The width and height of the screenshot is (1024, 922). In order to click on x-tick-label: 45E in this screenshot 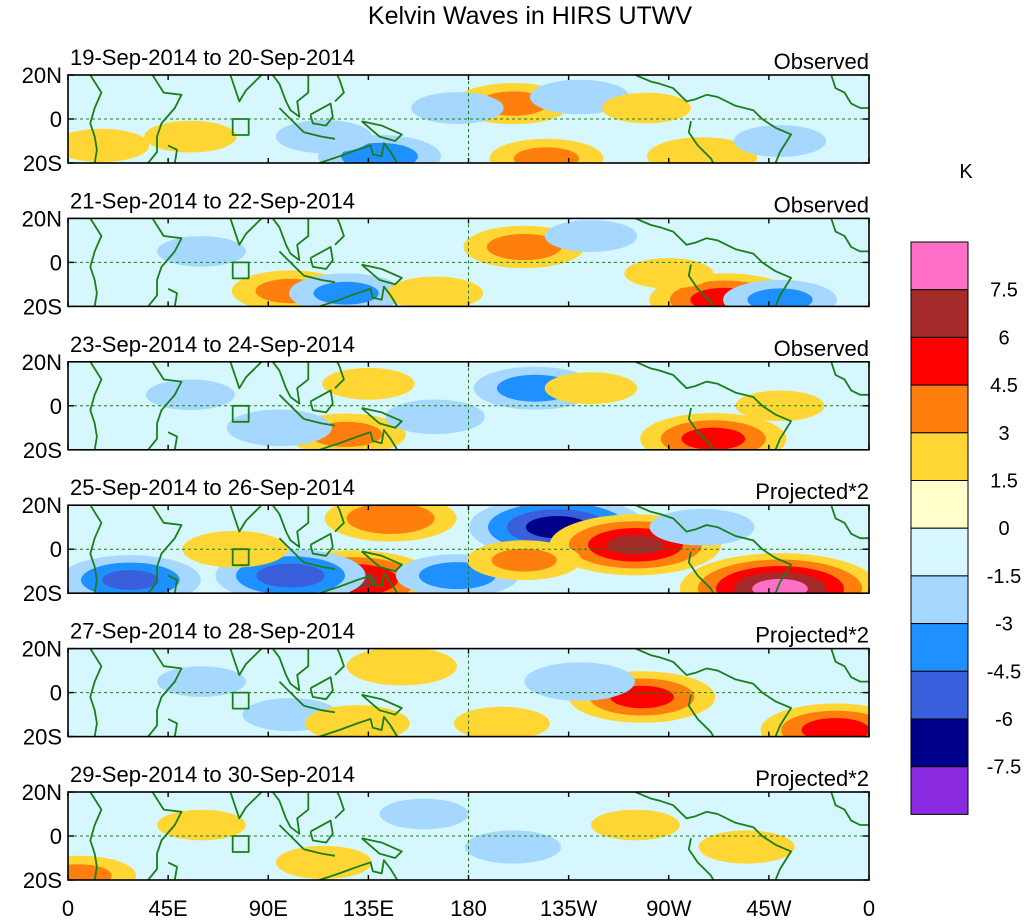, I will do `click(168, 908)`.